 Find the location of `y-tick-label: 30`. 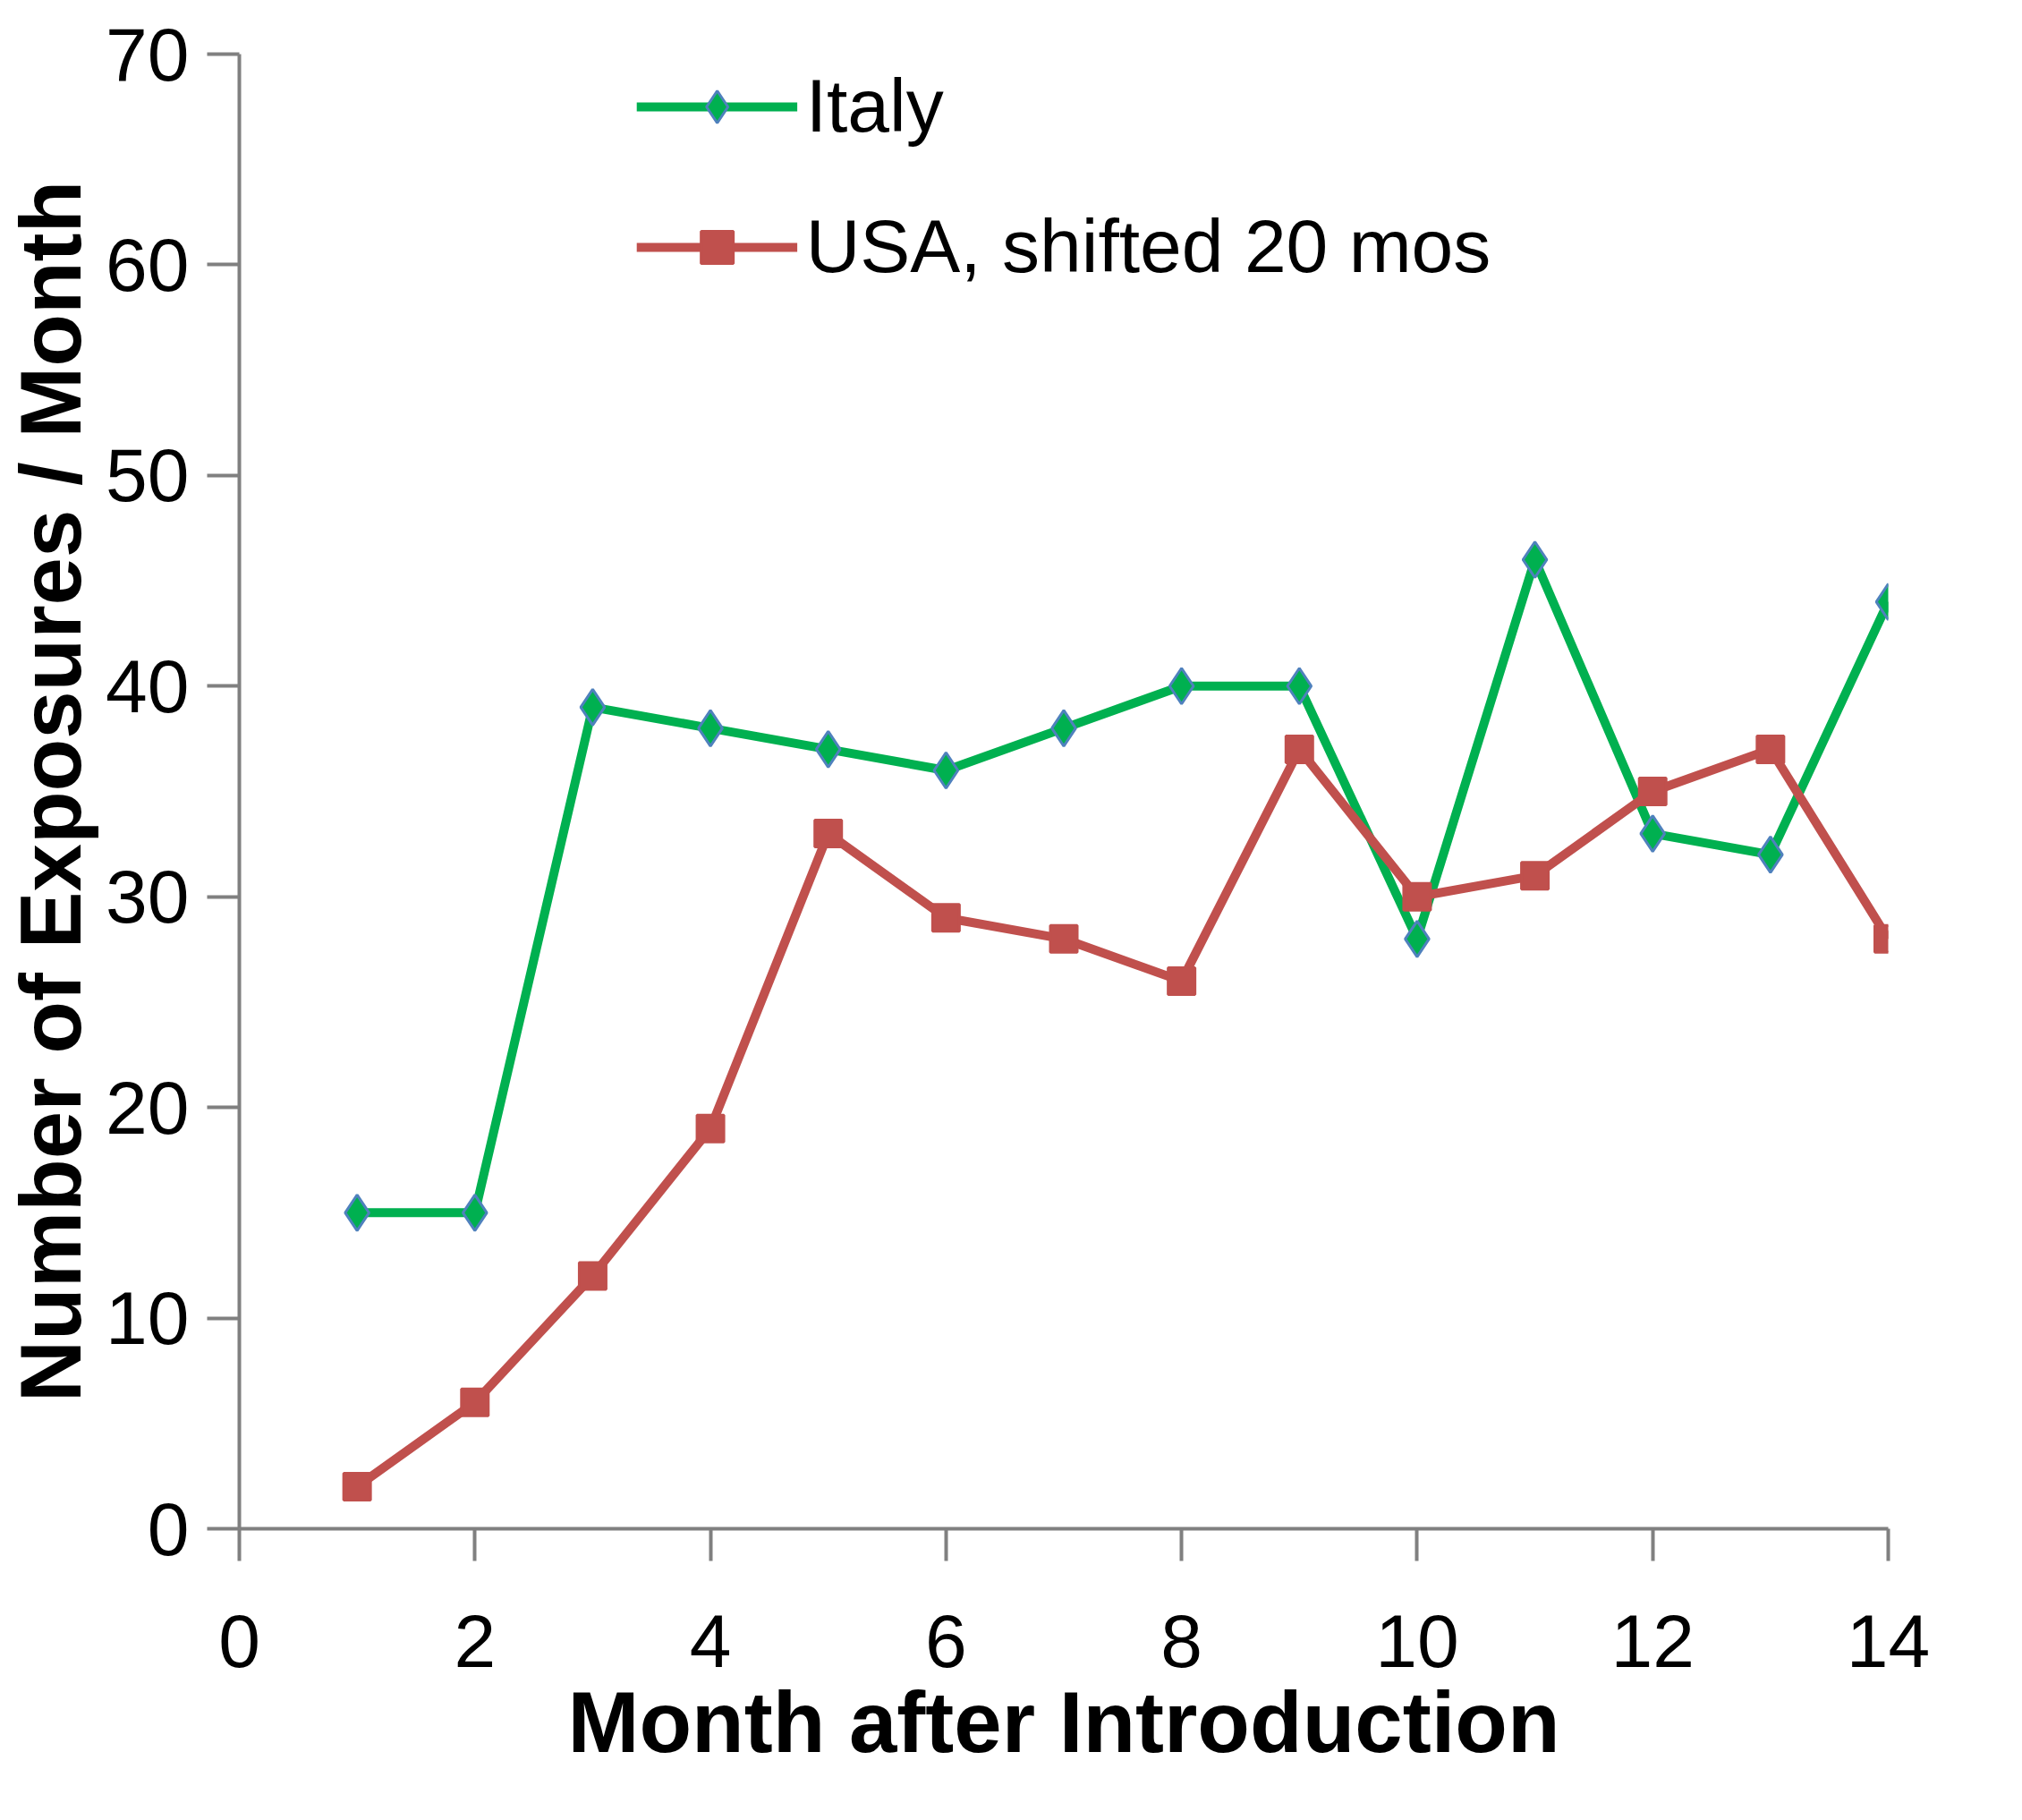

y-tick-label: 30 is located at coordinates (148, 897).